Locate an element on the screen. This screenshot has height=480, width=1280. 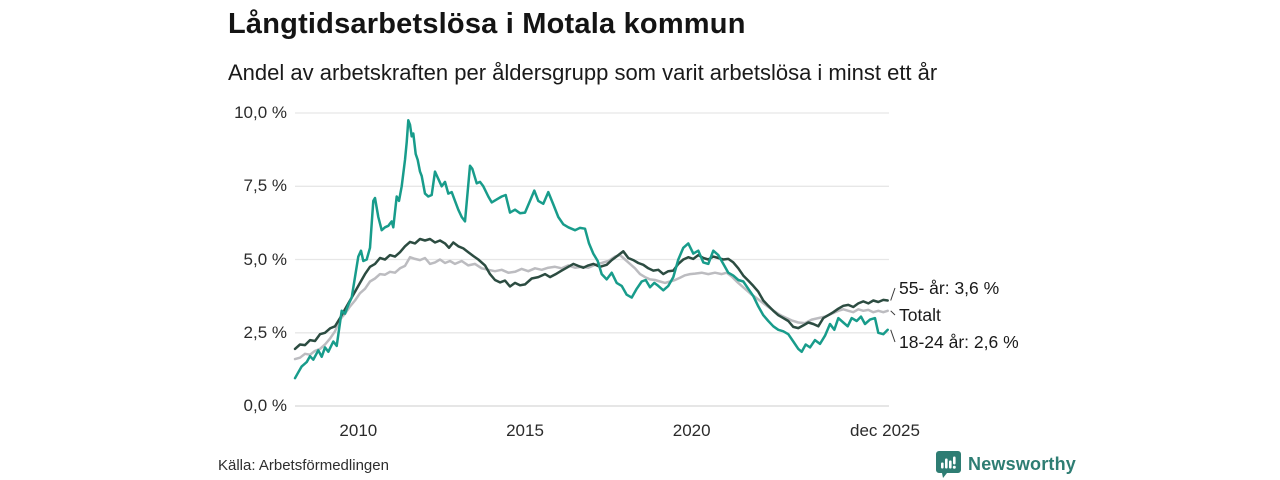
series-end-label: Totalt is located at coordinates (920, 315).